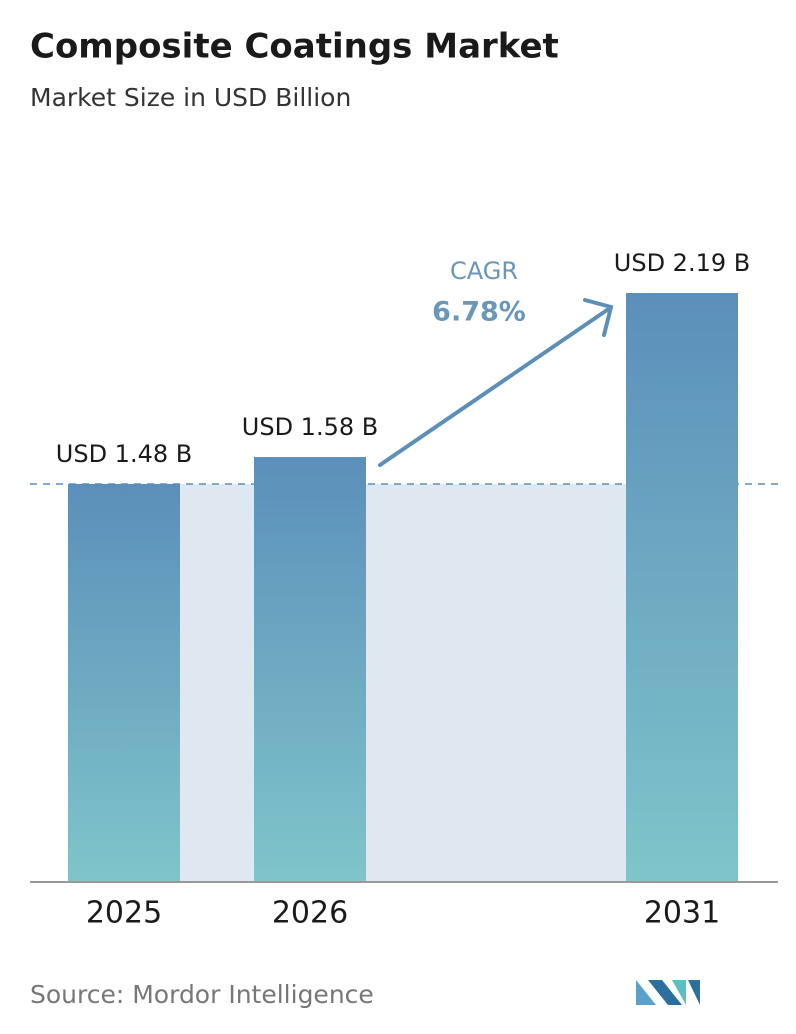  I want to click on chart-title: Composite Coatings Market, so click(294, 47).